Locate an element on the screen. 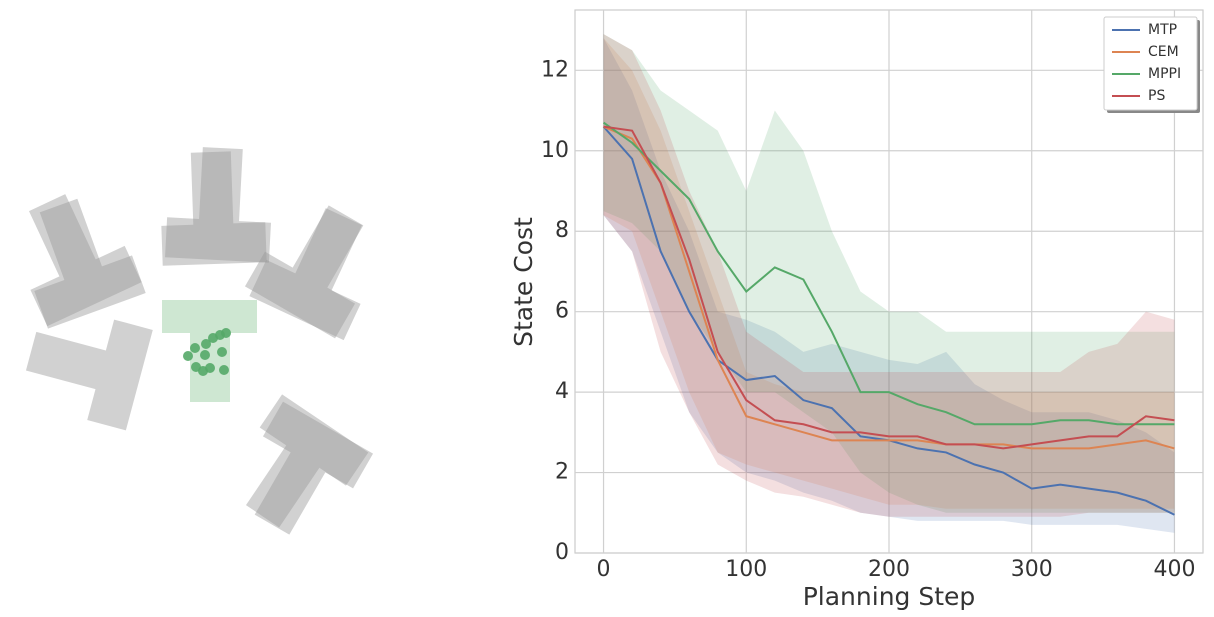 The width and height of the screenshot is (1214, 617). legend-box is located at coordinates (1150, 63).